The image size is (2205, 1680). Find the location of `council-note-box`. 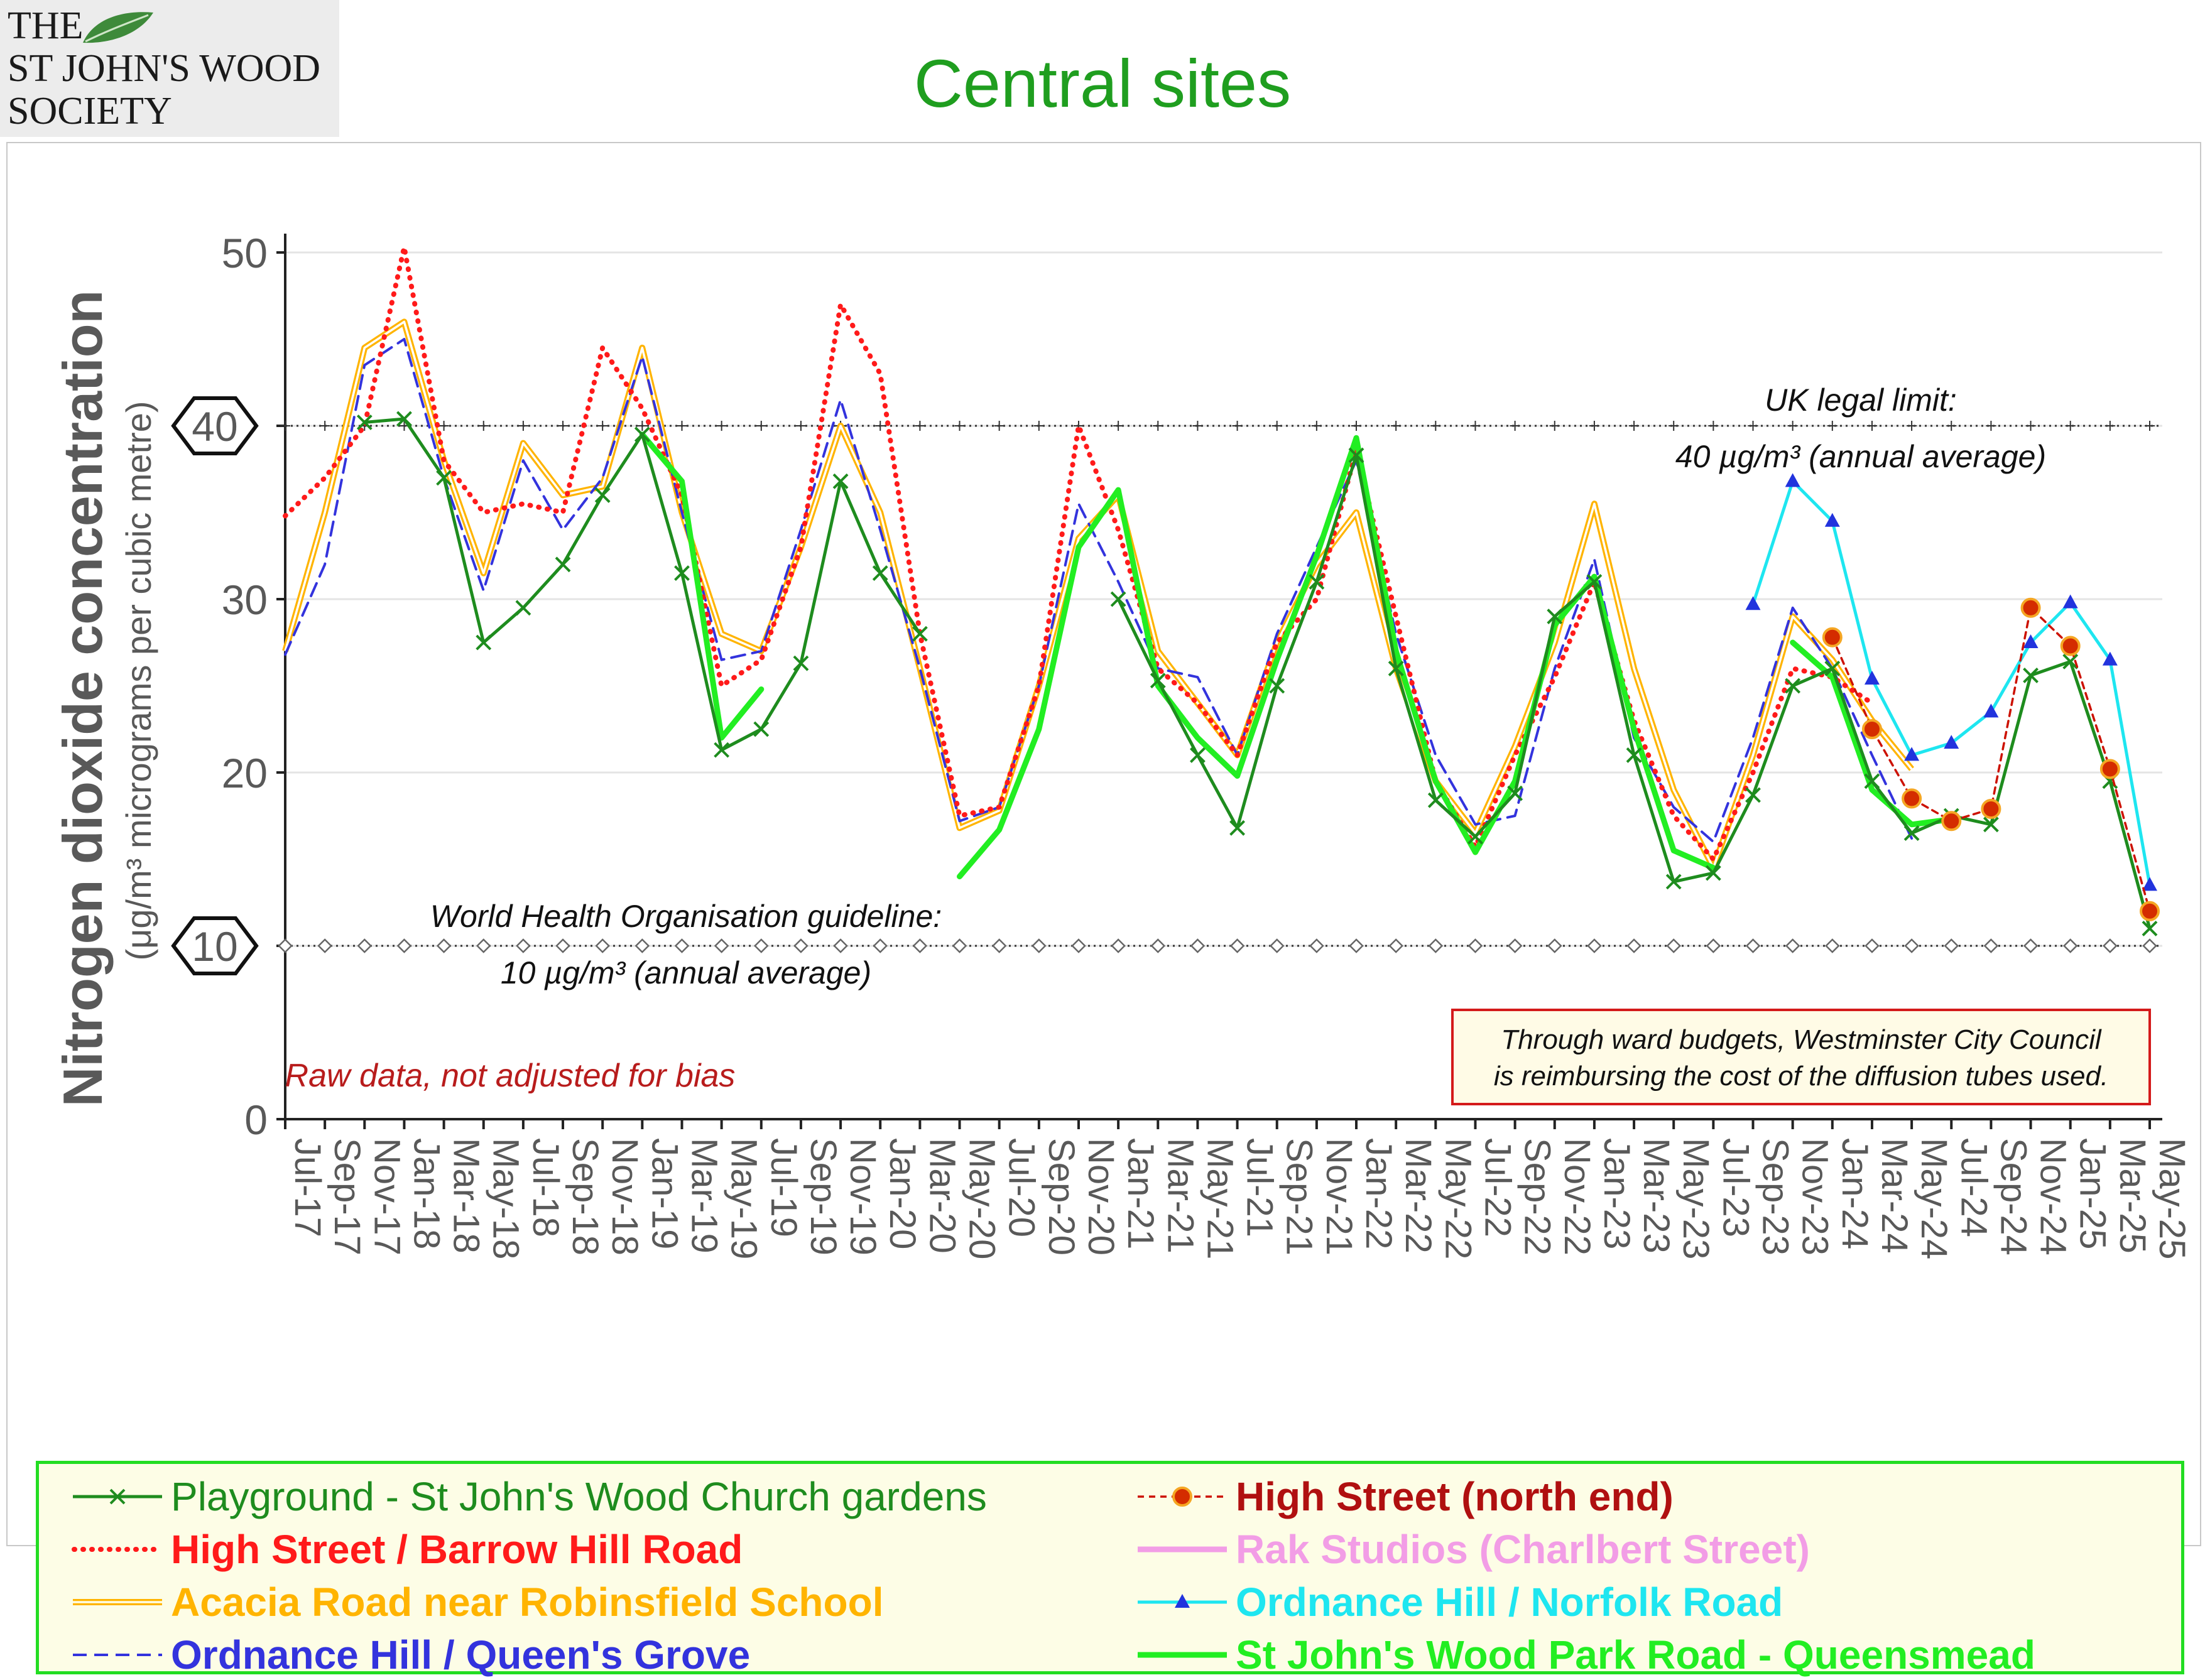

council-note-box is located at coordinates (1801, 1057).